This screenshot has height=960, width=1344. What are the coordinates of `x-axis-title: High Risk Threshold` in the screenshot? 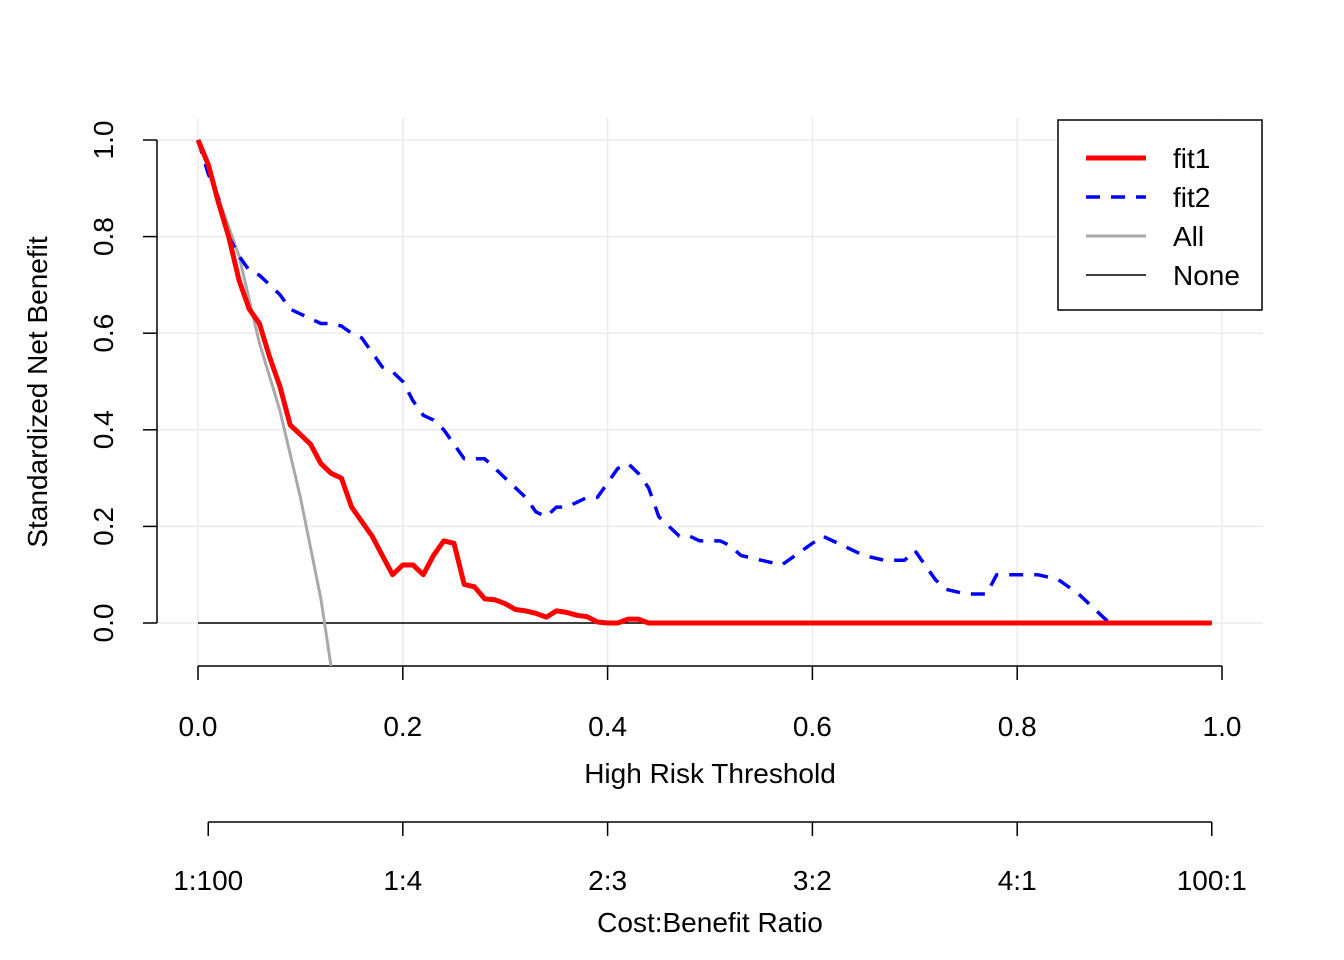 It's located at (710, 773).